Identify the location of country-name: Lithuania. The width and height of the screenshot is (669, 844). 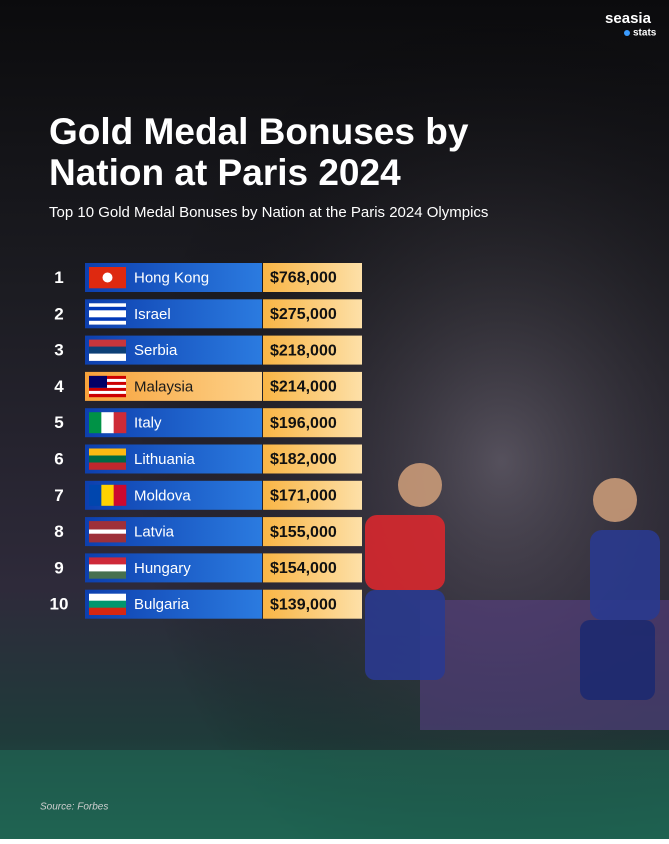
(165, 459).